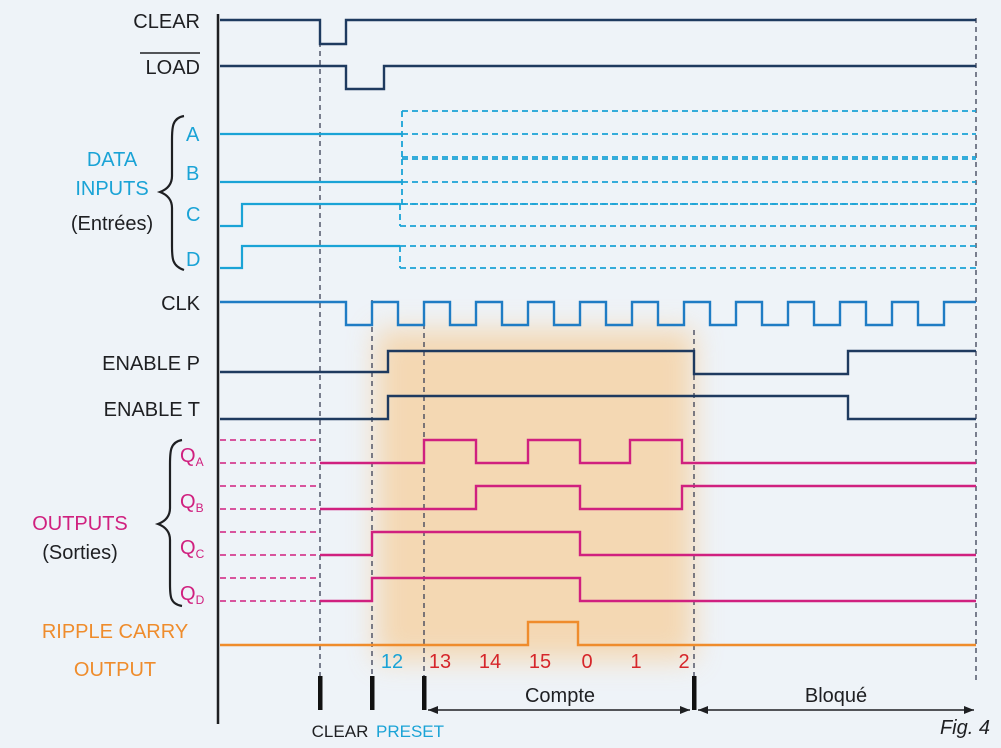 The width and height of the screenshot is (1001, 748). What do you see at coordinates (598, 32) in the screenshot?
I see `clear-waveform` at bounding box center [598, 32].